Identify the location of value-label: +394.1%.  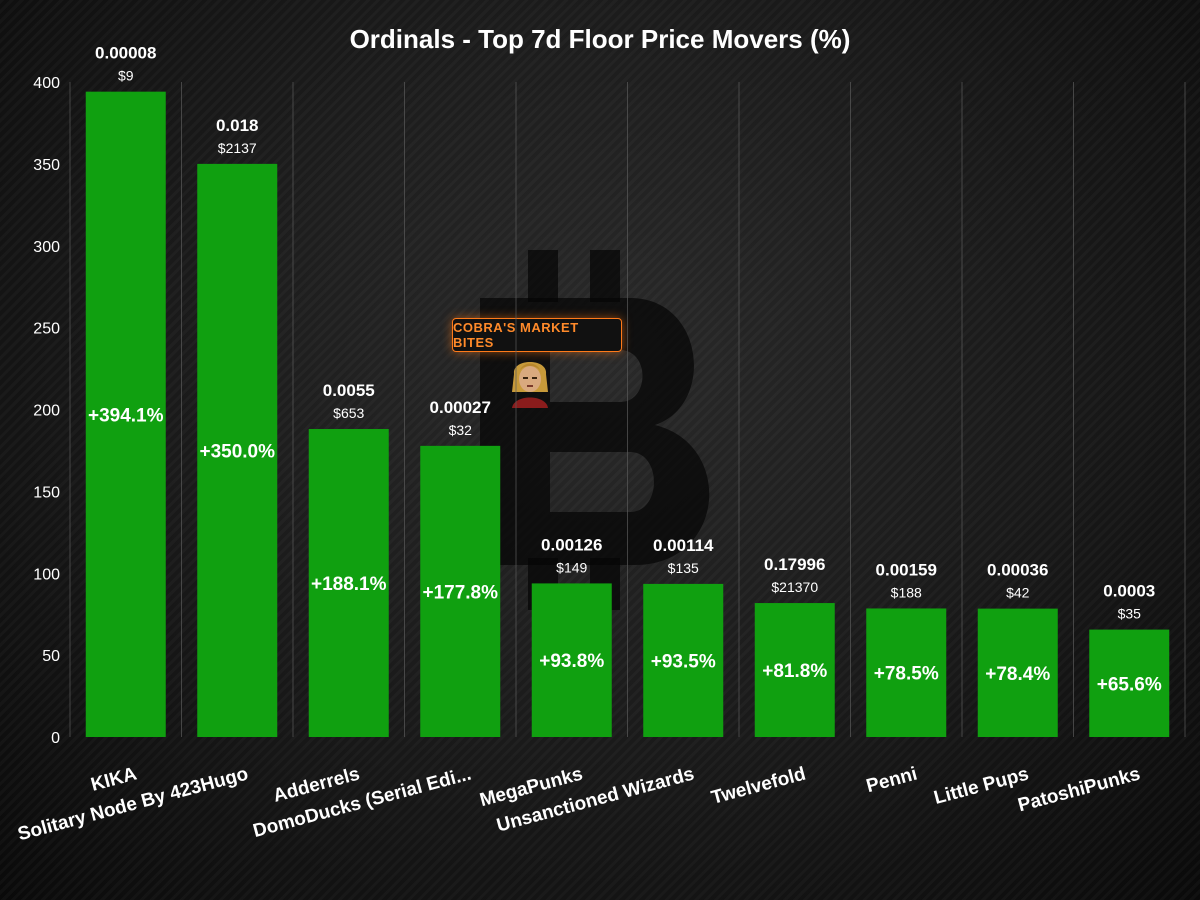
(126, 415).